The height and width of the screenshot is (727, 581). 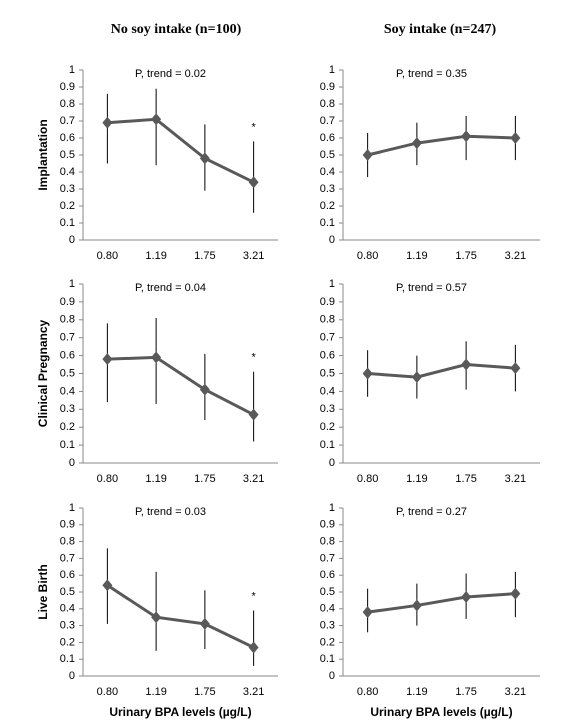 I want to click on annotation: P, trend = 0.03, so click(x=170, y=512).